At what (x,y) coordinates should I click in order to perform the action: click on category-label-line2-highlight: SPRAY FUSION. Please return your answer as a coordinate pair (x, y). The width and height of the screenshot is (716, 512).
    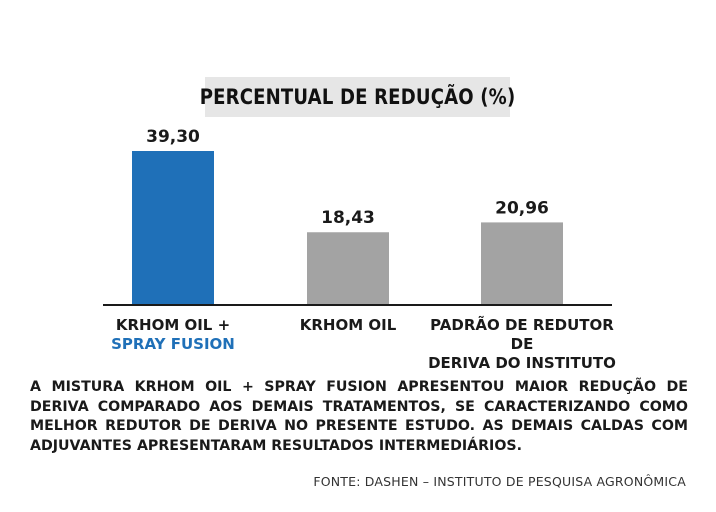
    Looking at the image, I should click on (173, 344).